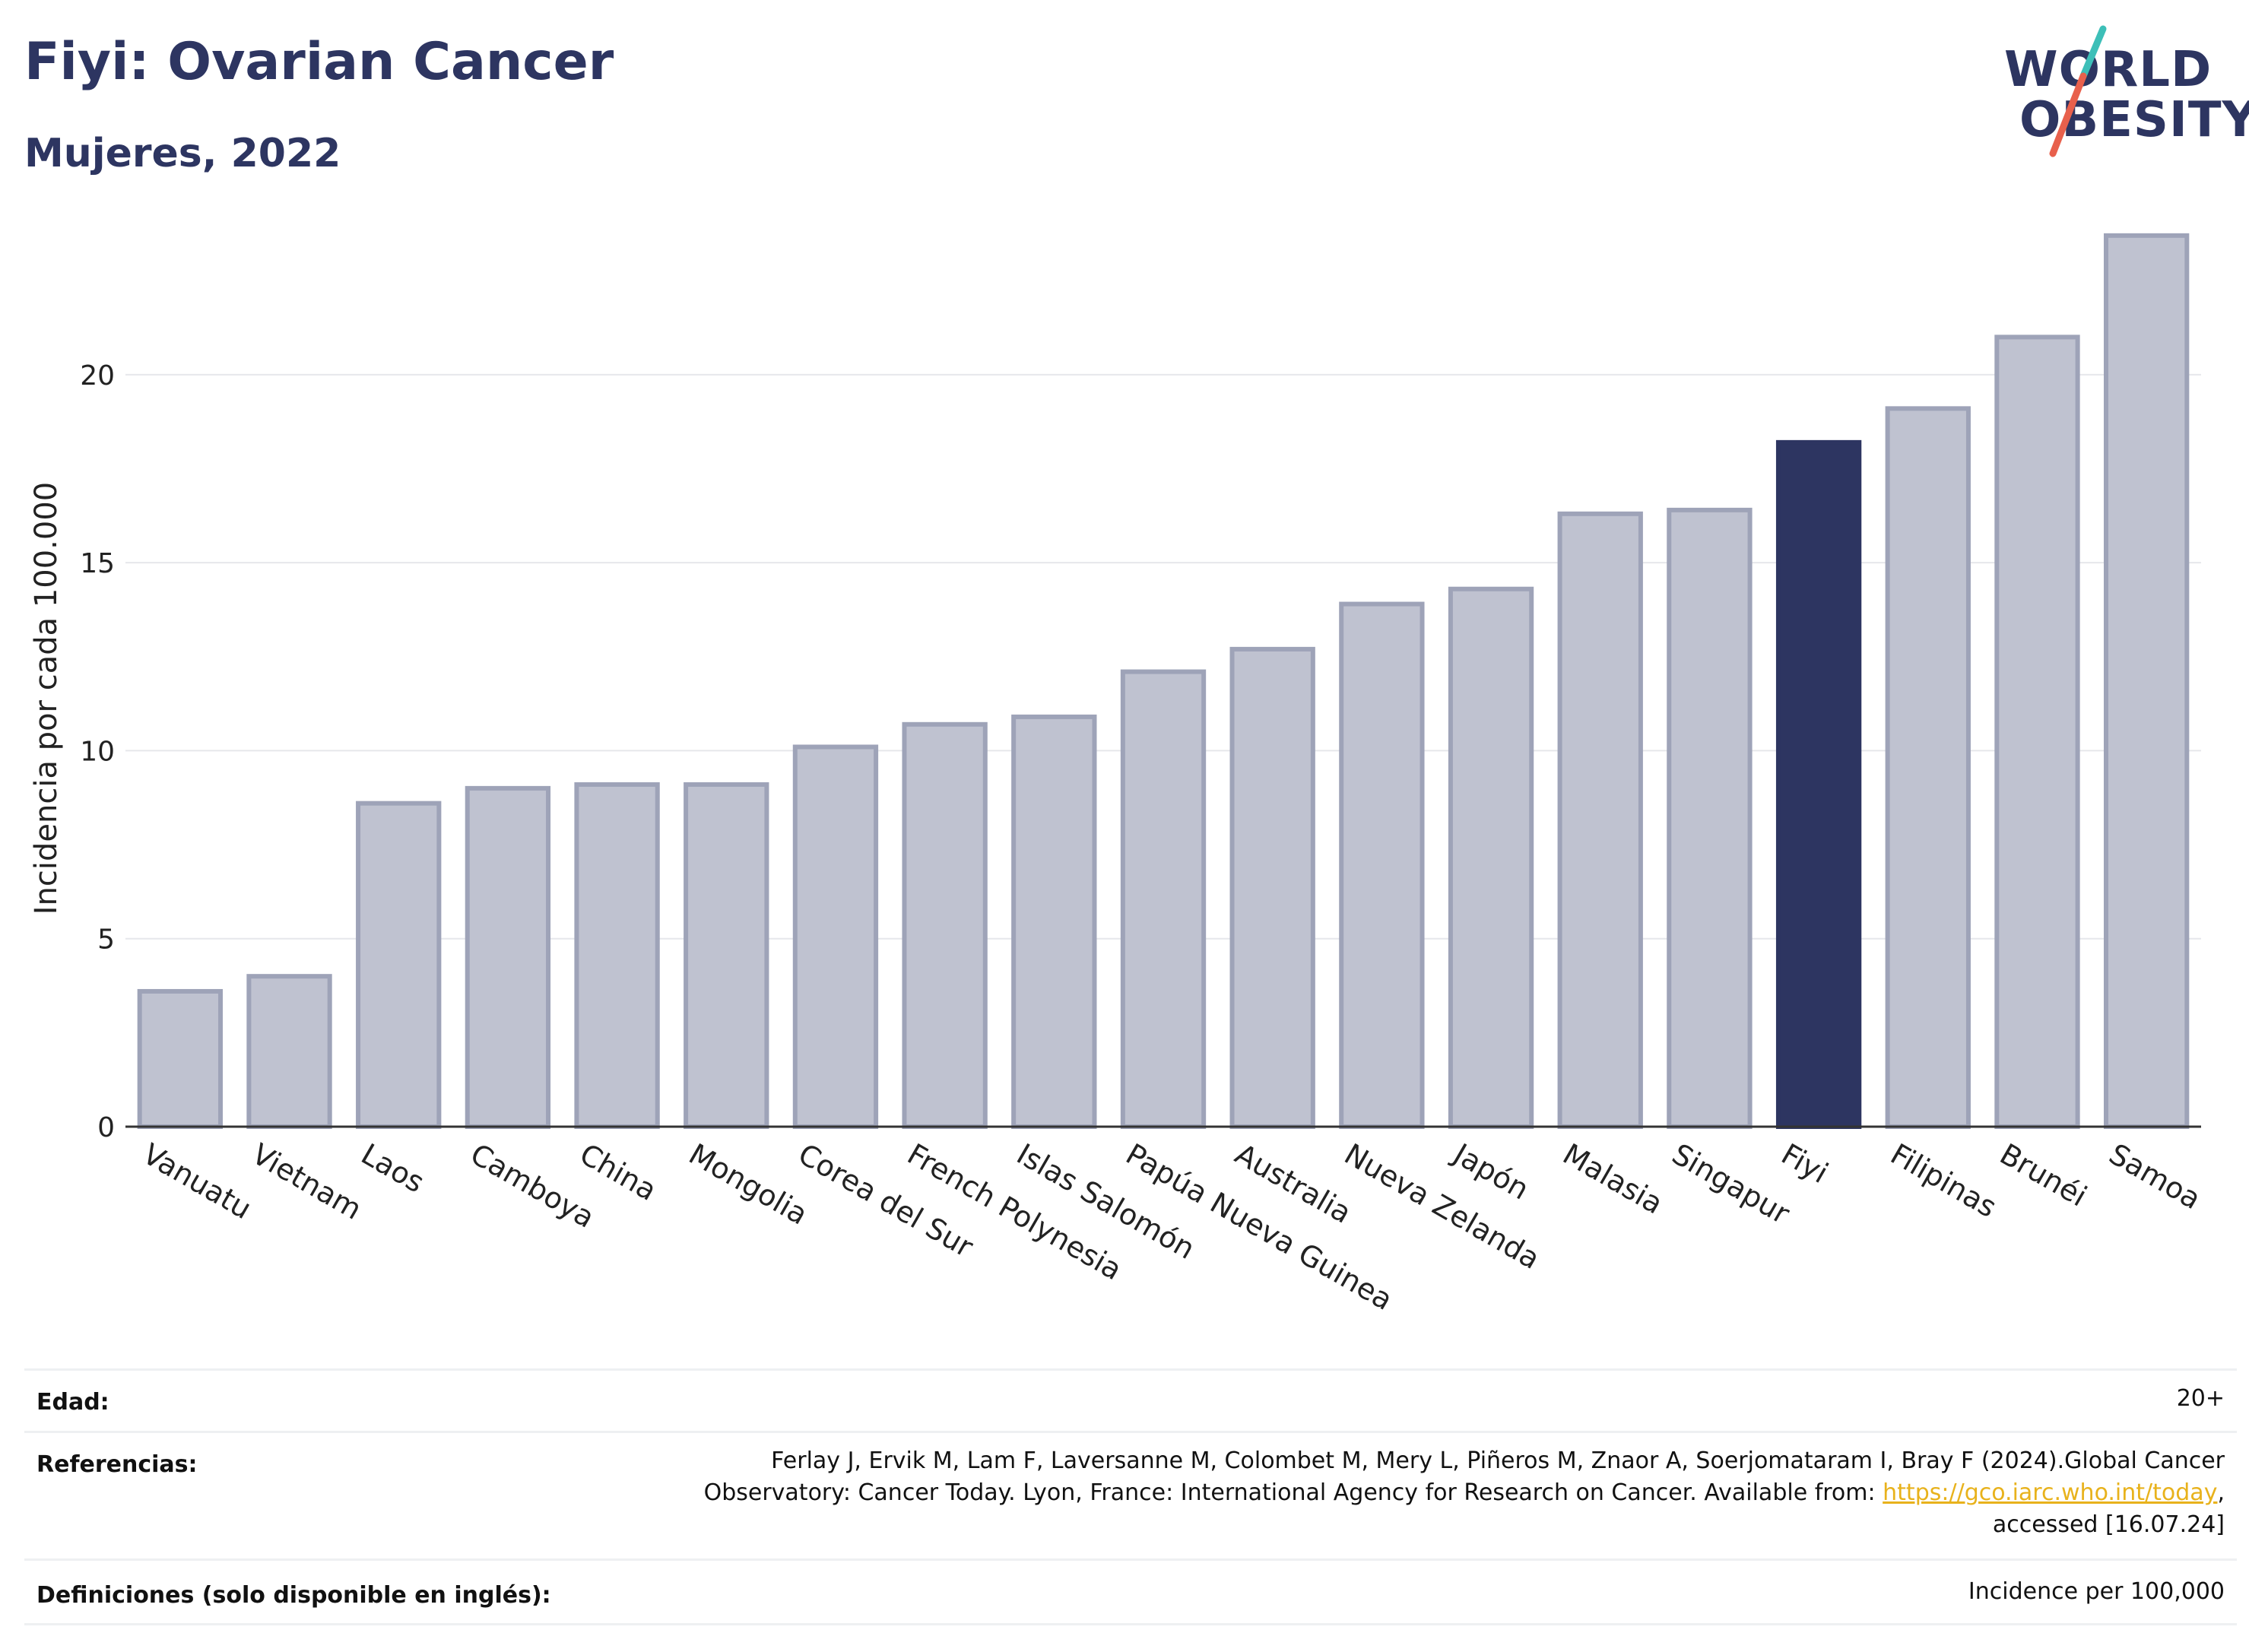 This screenshot has width=2249, height=1652. What do you see at coordinates (106, 940) in the screenshot?
I see `y-tick-label: 5` at bounding box center [106, 940].